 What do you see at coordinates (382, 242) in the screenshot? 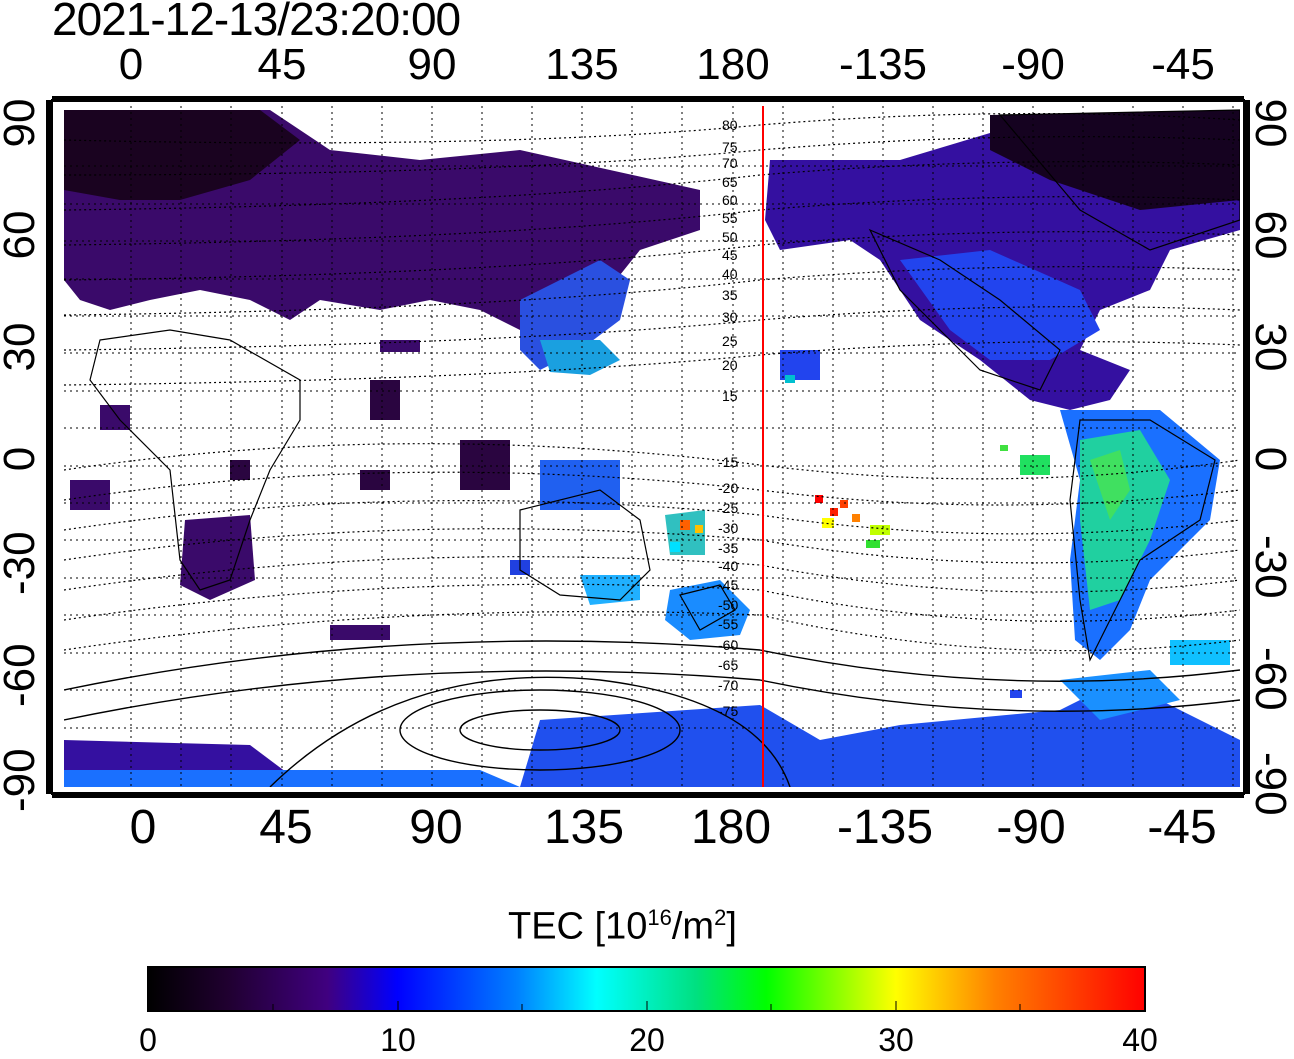
I see `tec-region-europe-asia` at bounding box center [382, 242].